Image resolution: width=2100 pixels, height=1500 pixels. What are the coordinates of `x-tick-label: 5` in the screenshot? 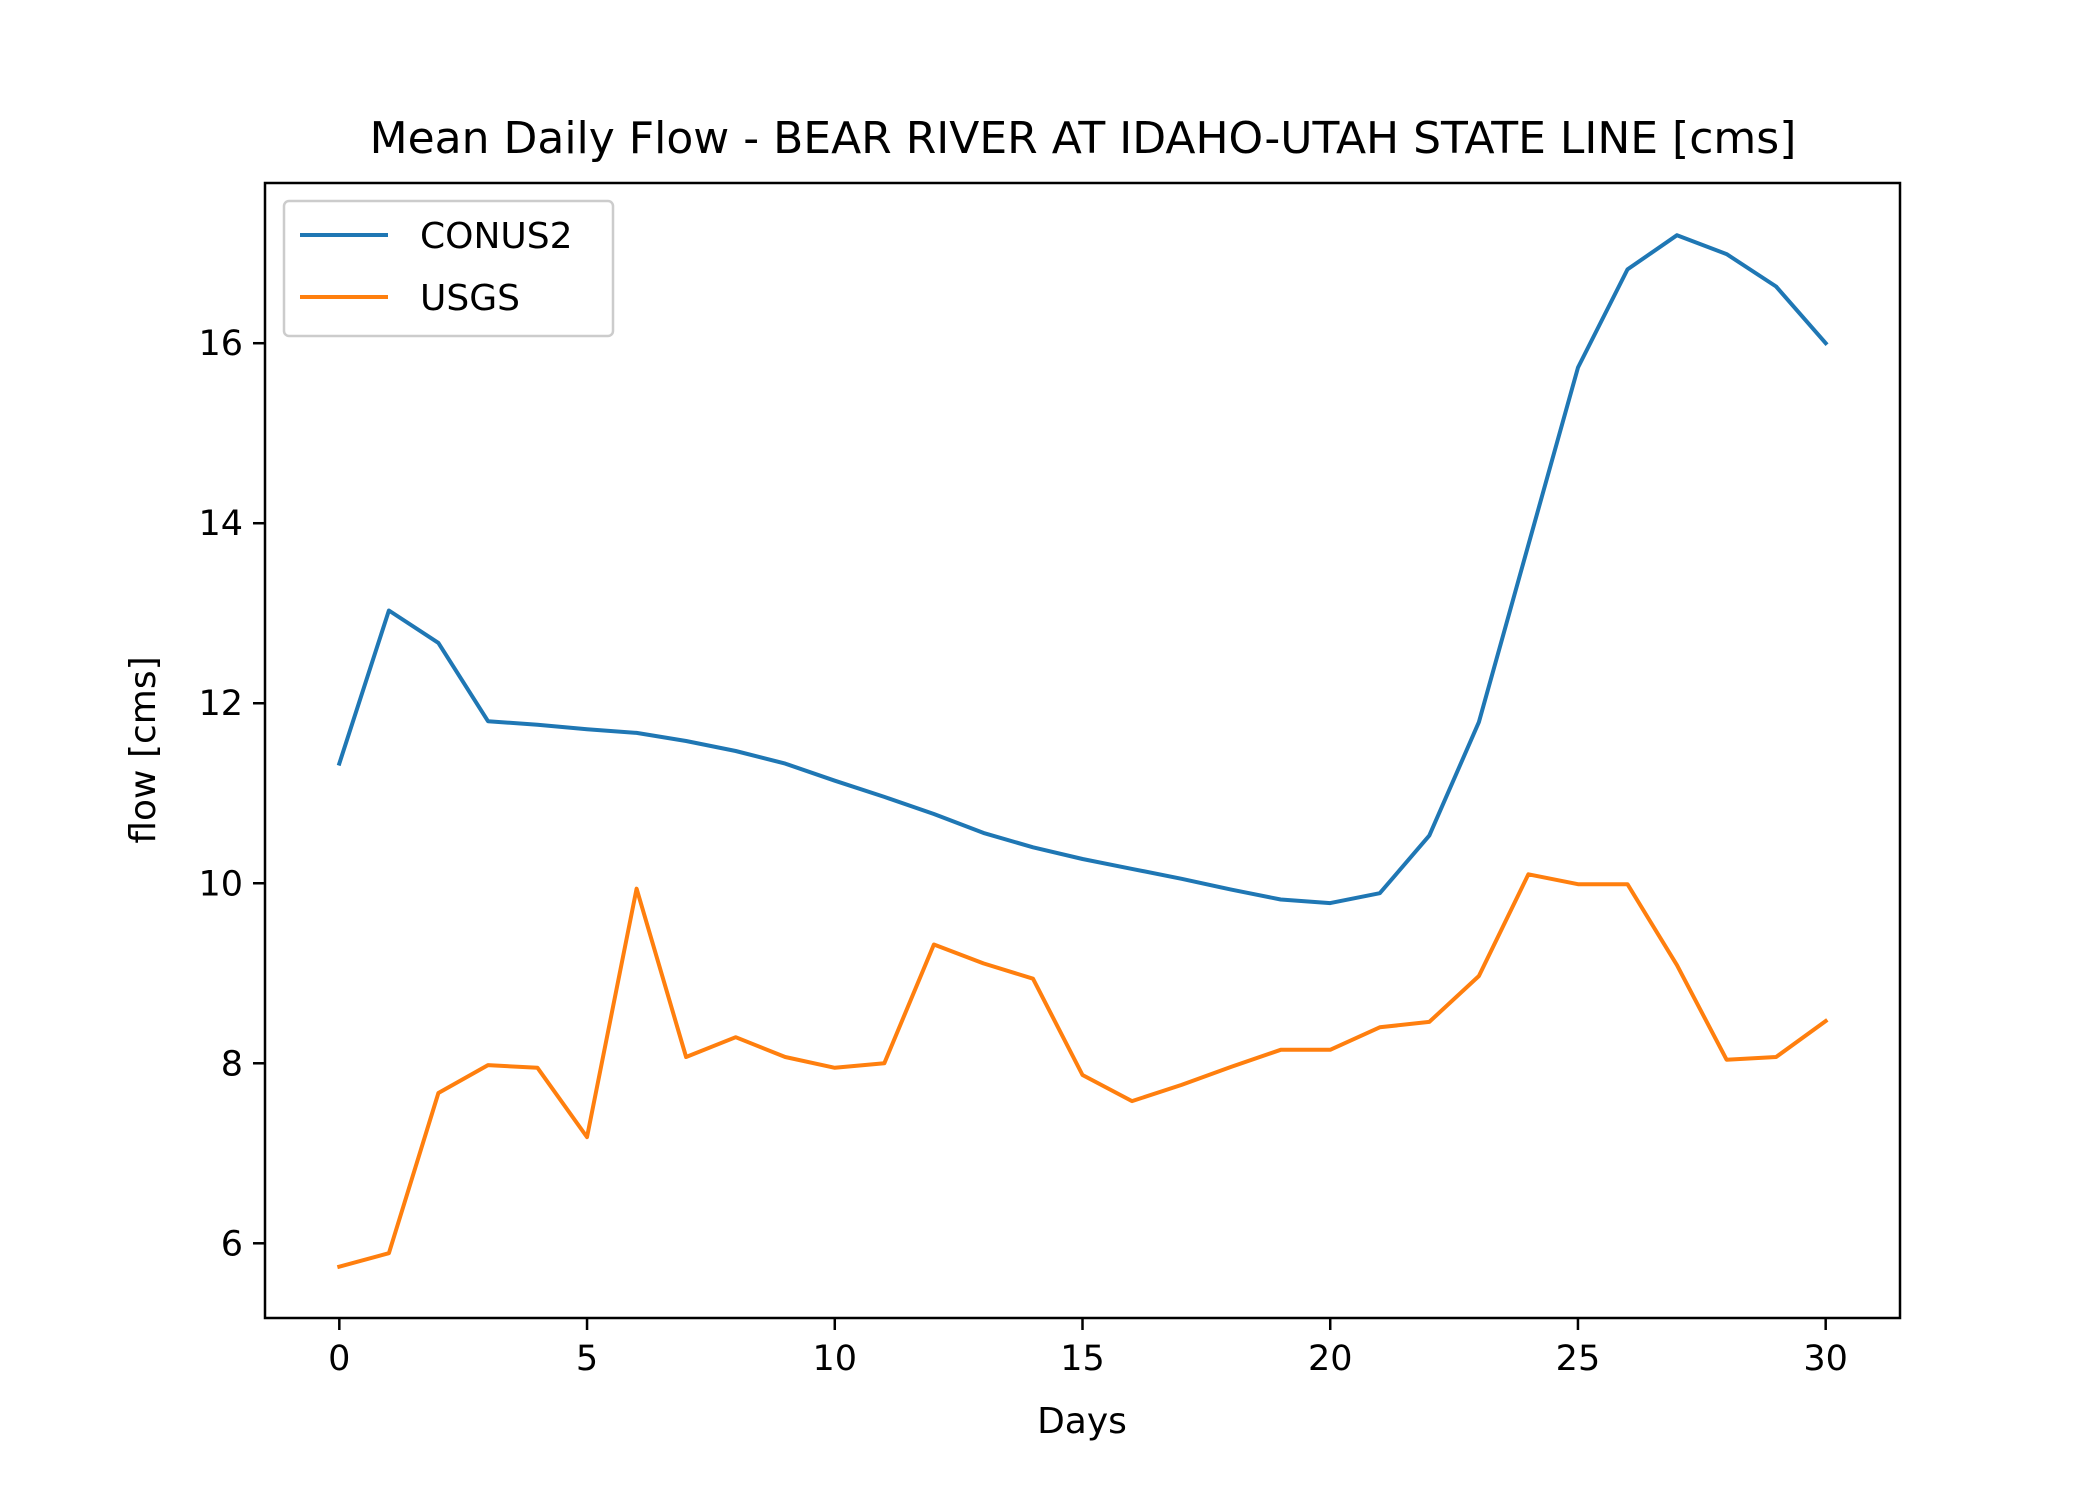 It's located at (587, 1359).